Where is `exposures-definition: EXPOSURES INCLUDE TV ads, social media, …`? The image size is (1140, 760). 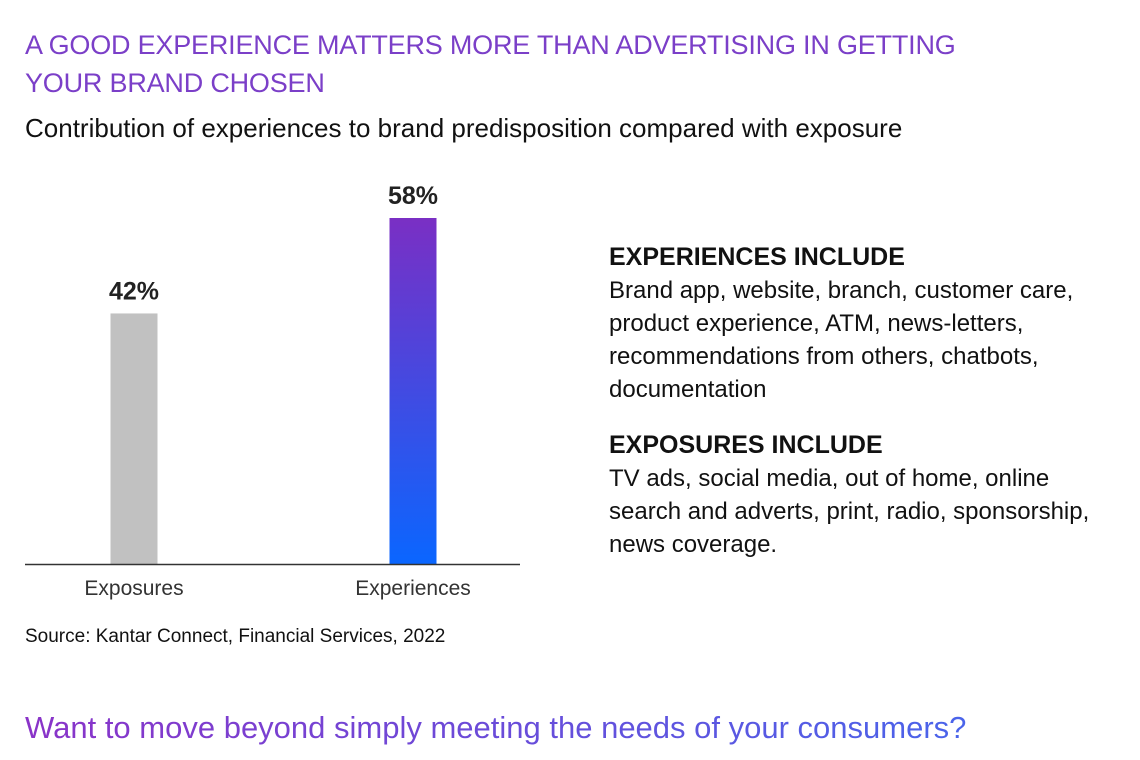
exposures-definition: EXPOSURES INCLUDE TV ads, social media, … is located at coordinates (859, 494).